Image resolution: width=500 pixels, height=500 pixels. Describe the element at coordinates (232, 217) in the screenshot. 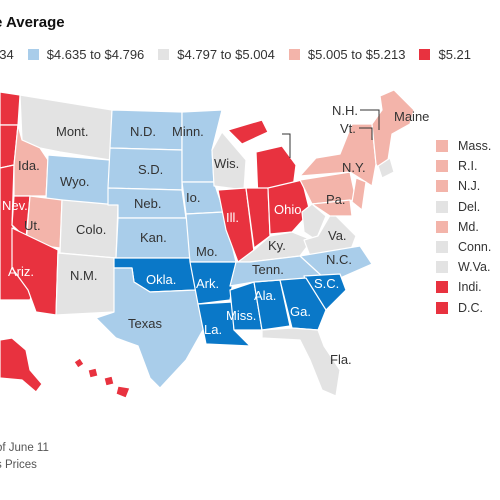

I see `state-label-ill: Ill.` at that location.